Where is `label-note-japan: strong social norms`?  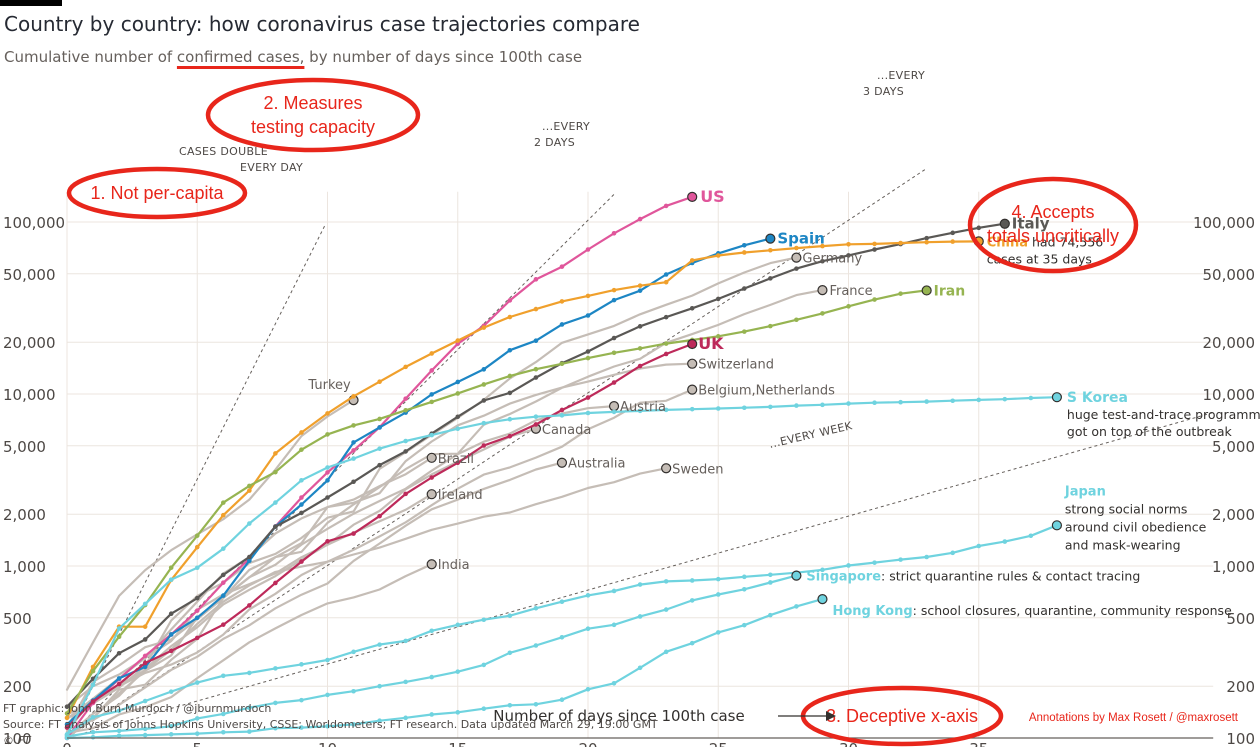 label-note-japan: strong social norms is located at coordinates (1126, 508).